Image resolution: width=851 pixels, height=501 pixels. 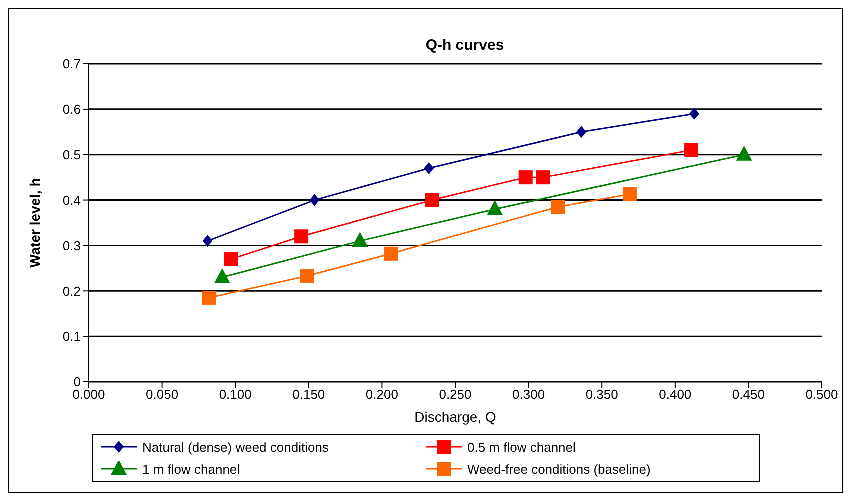 I want to click on y-tick-label: 0.2, so click(x=71, y=291).